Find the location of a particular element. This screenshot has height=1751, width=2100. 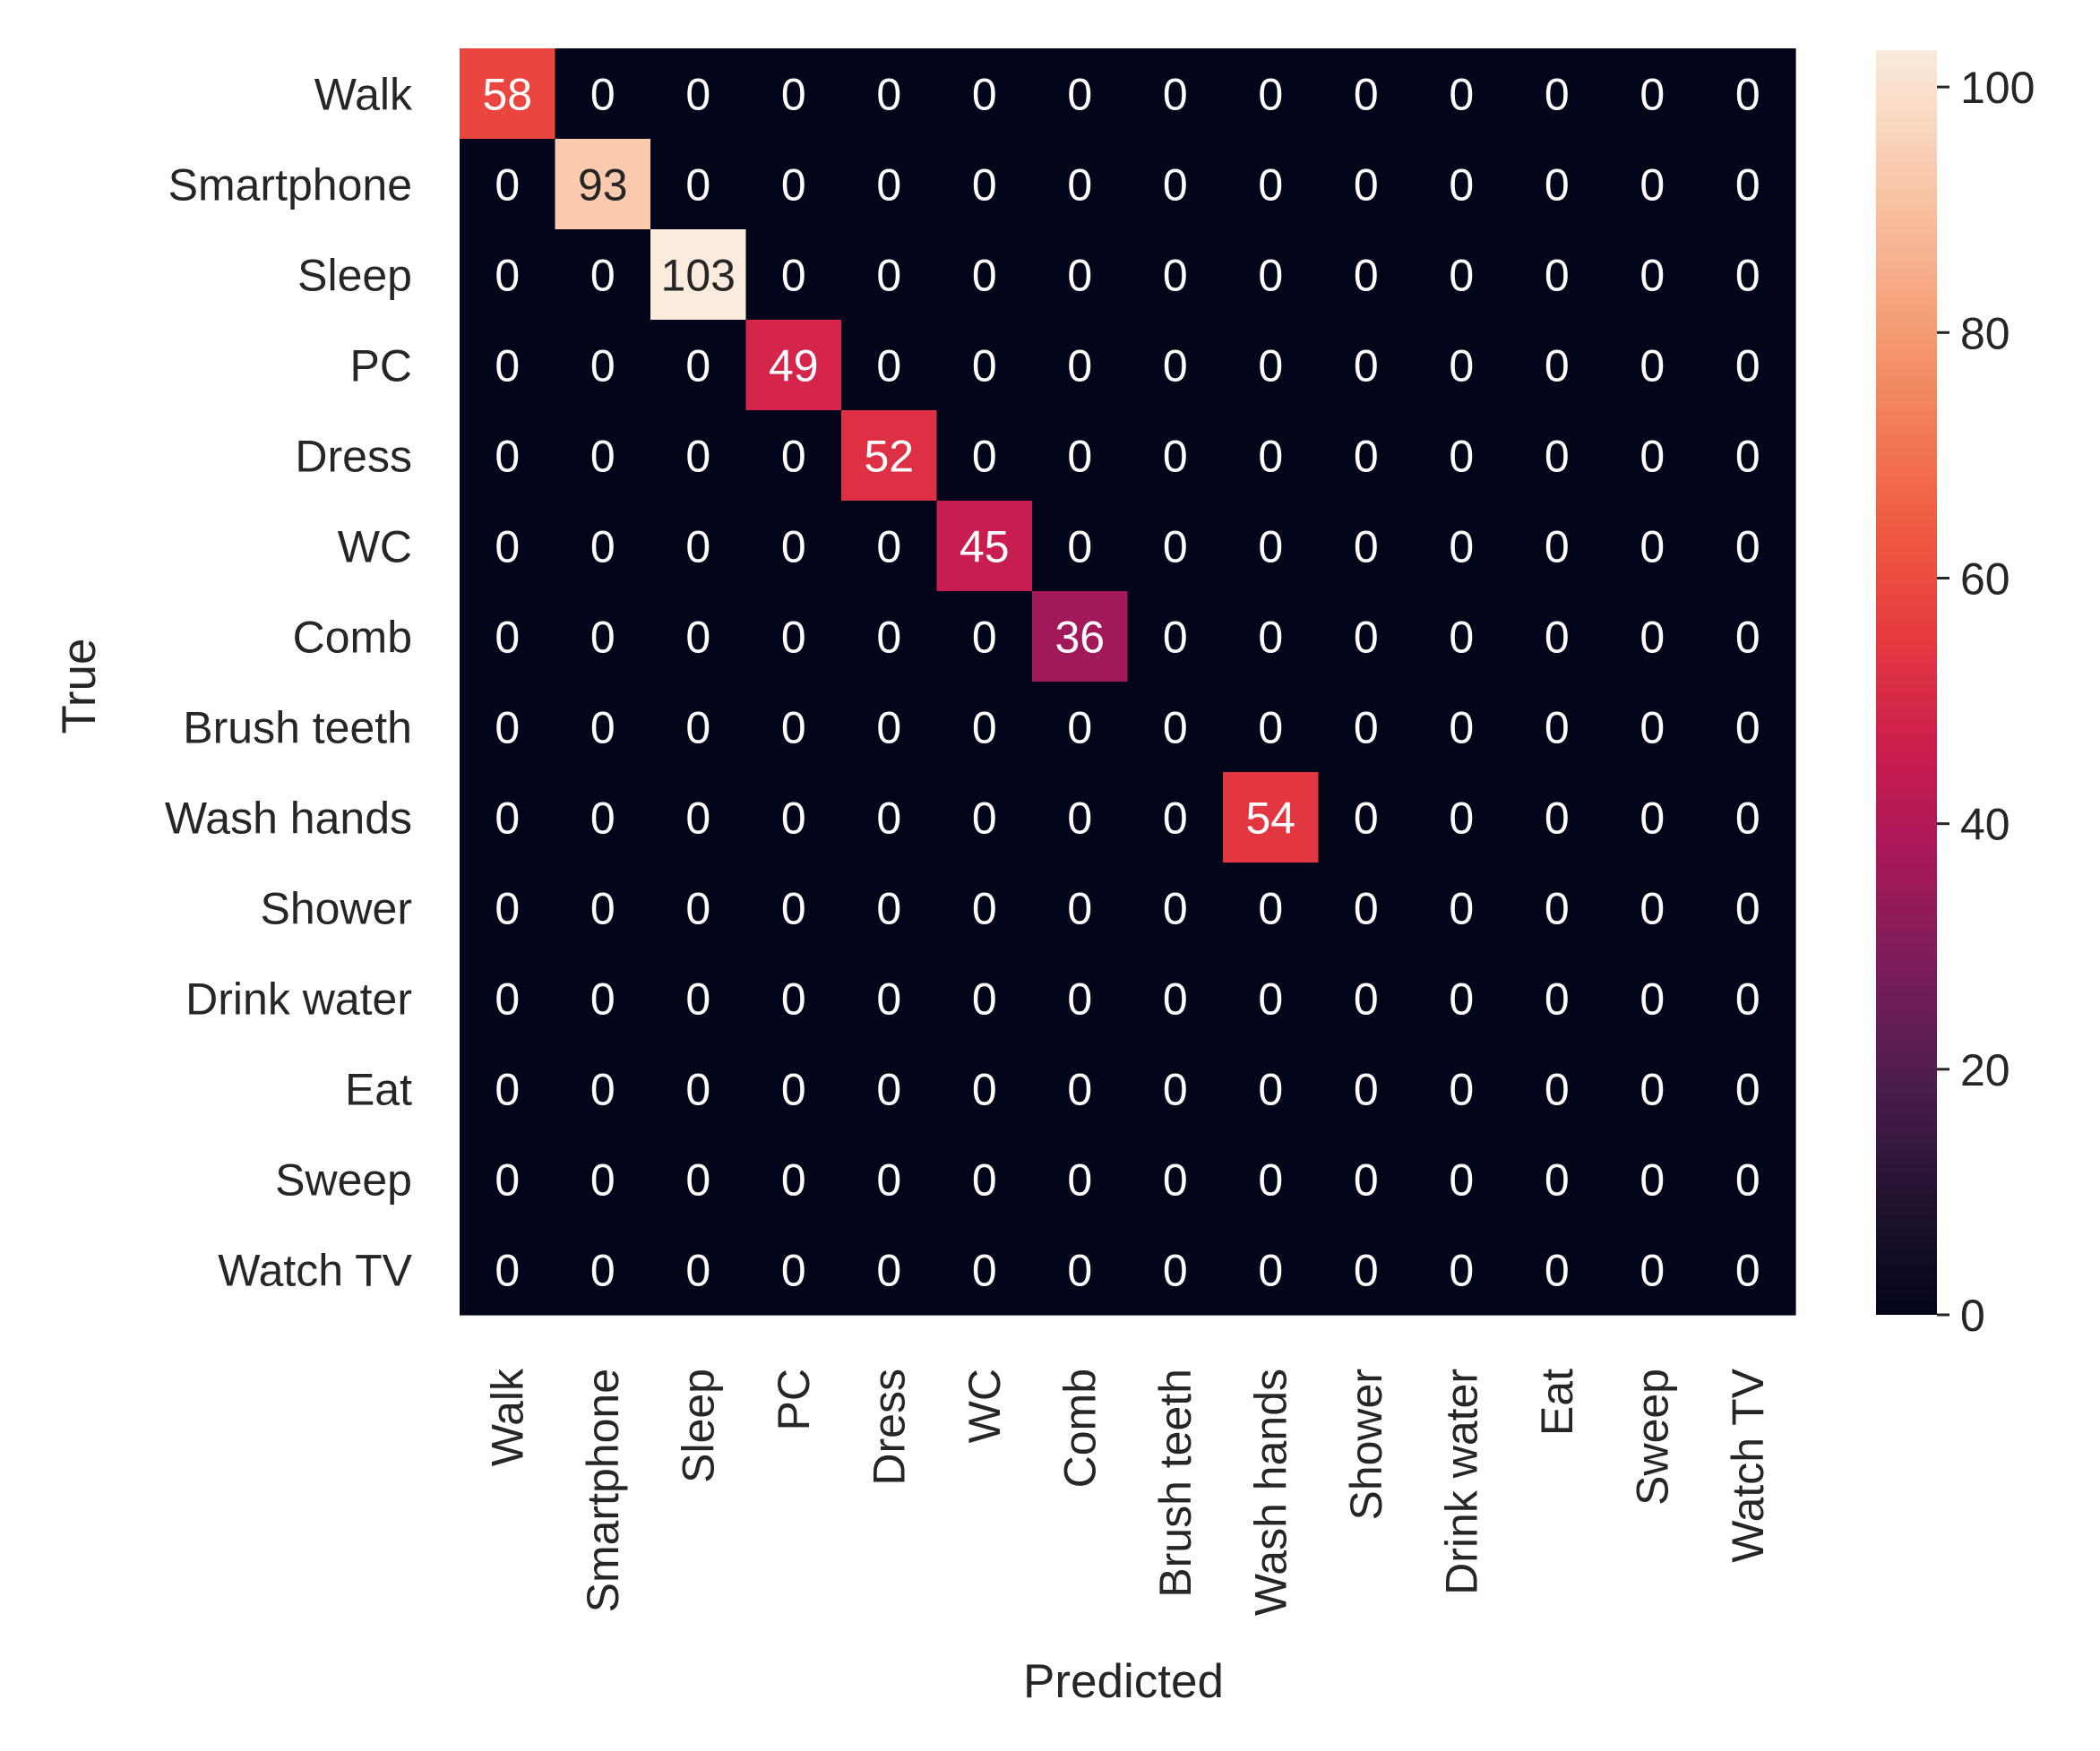

cell-value-9-9: 0 is located at coordinates (1366, 909).